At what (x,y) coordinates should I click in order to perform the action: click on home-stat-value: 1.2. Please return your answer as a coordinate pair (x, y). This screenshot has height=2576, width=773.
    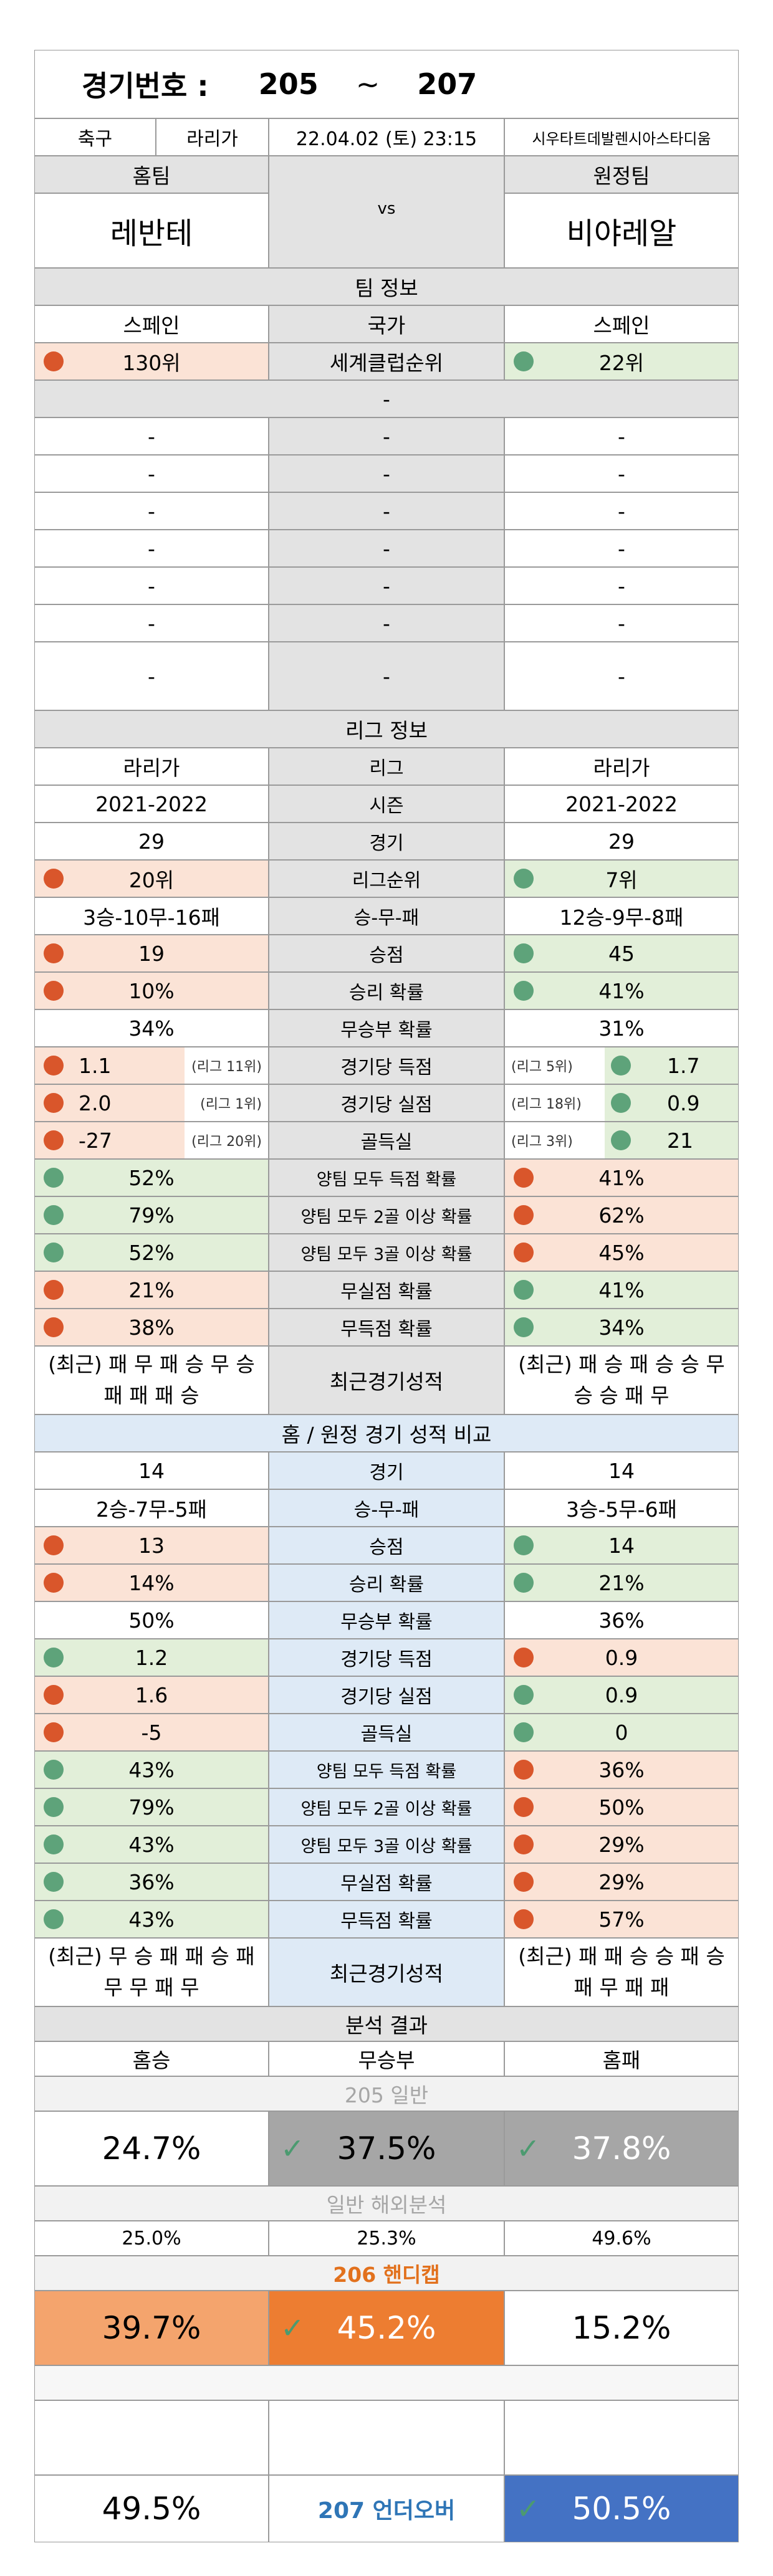
    Looking at the image, I should click on (151, 1658).